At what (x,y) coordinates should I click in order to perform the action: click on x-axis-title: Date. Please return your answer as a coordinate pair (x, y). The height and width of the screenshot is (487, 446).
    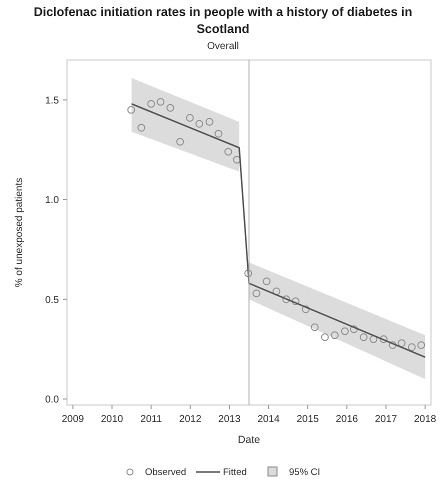
    Looking at the image, I should click on (249, 440).